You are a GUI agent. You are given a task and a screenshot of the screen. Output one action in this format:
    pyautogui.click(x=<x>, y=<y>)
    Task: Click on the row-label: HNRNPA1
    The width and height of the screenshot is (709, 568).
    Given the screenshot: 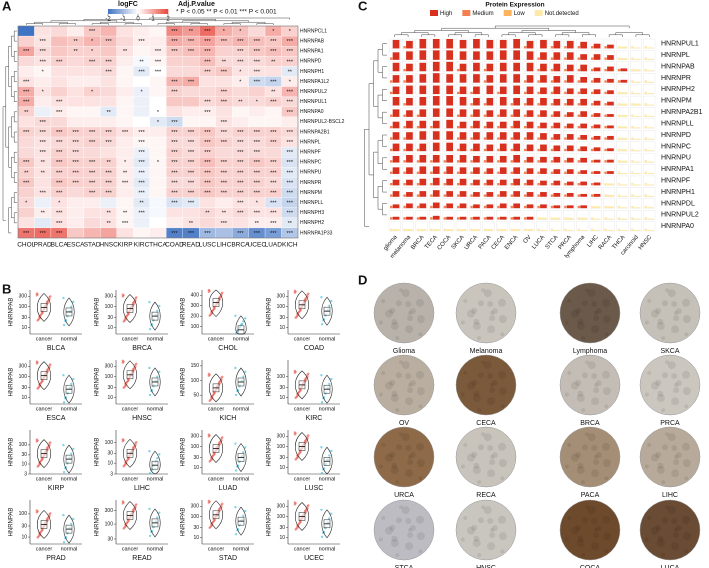 What is the action you would take?
    pyautogui.click(x=312, y=52)
    